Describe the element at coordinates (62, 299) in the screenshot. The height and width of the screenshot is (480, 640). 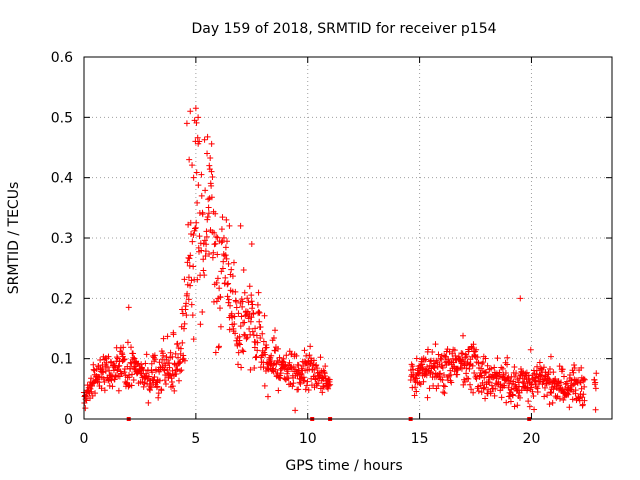
I see `y-tick-label: 0.2` at that location.